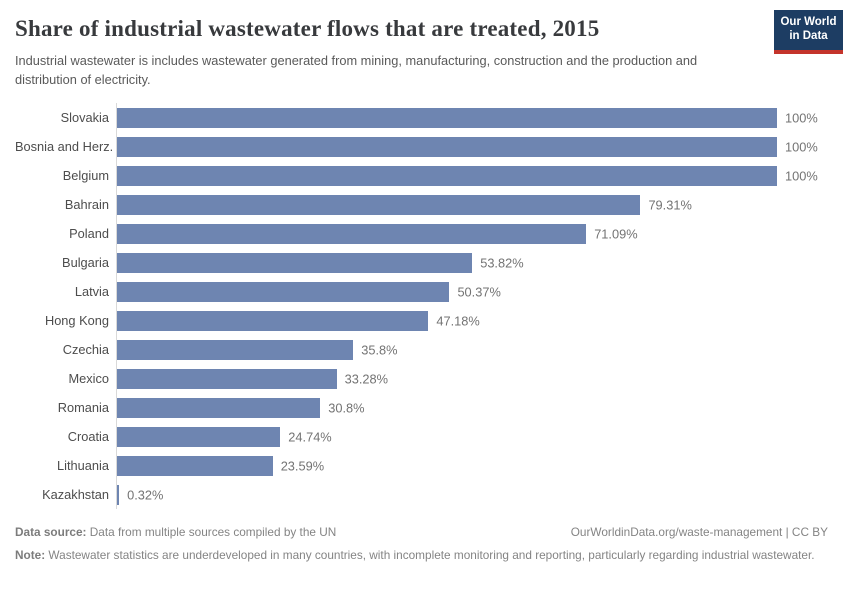 The width and height of the screenshot is (850, 600). I want to click on bar-row: Slovakia 100%, so click(424, 118).